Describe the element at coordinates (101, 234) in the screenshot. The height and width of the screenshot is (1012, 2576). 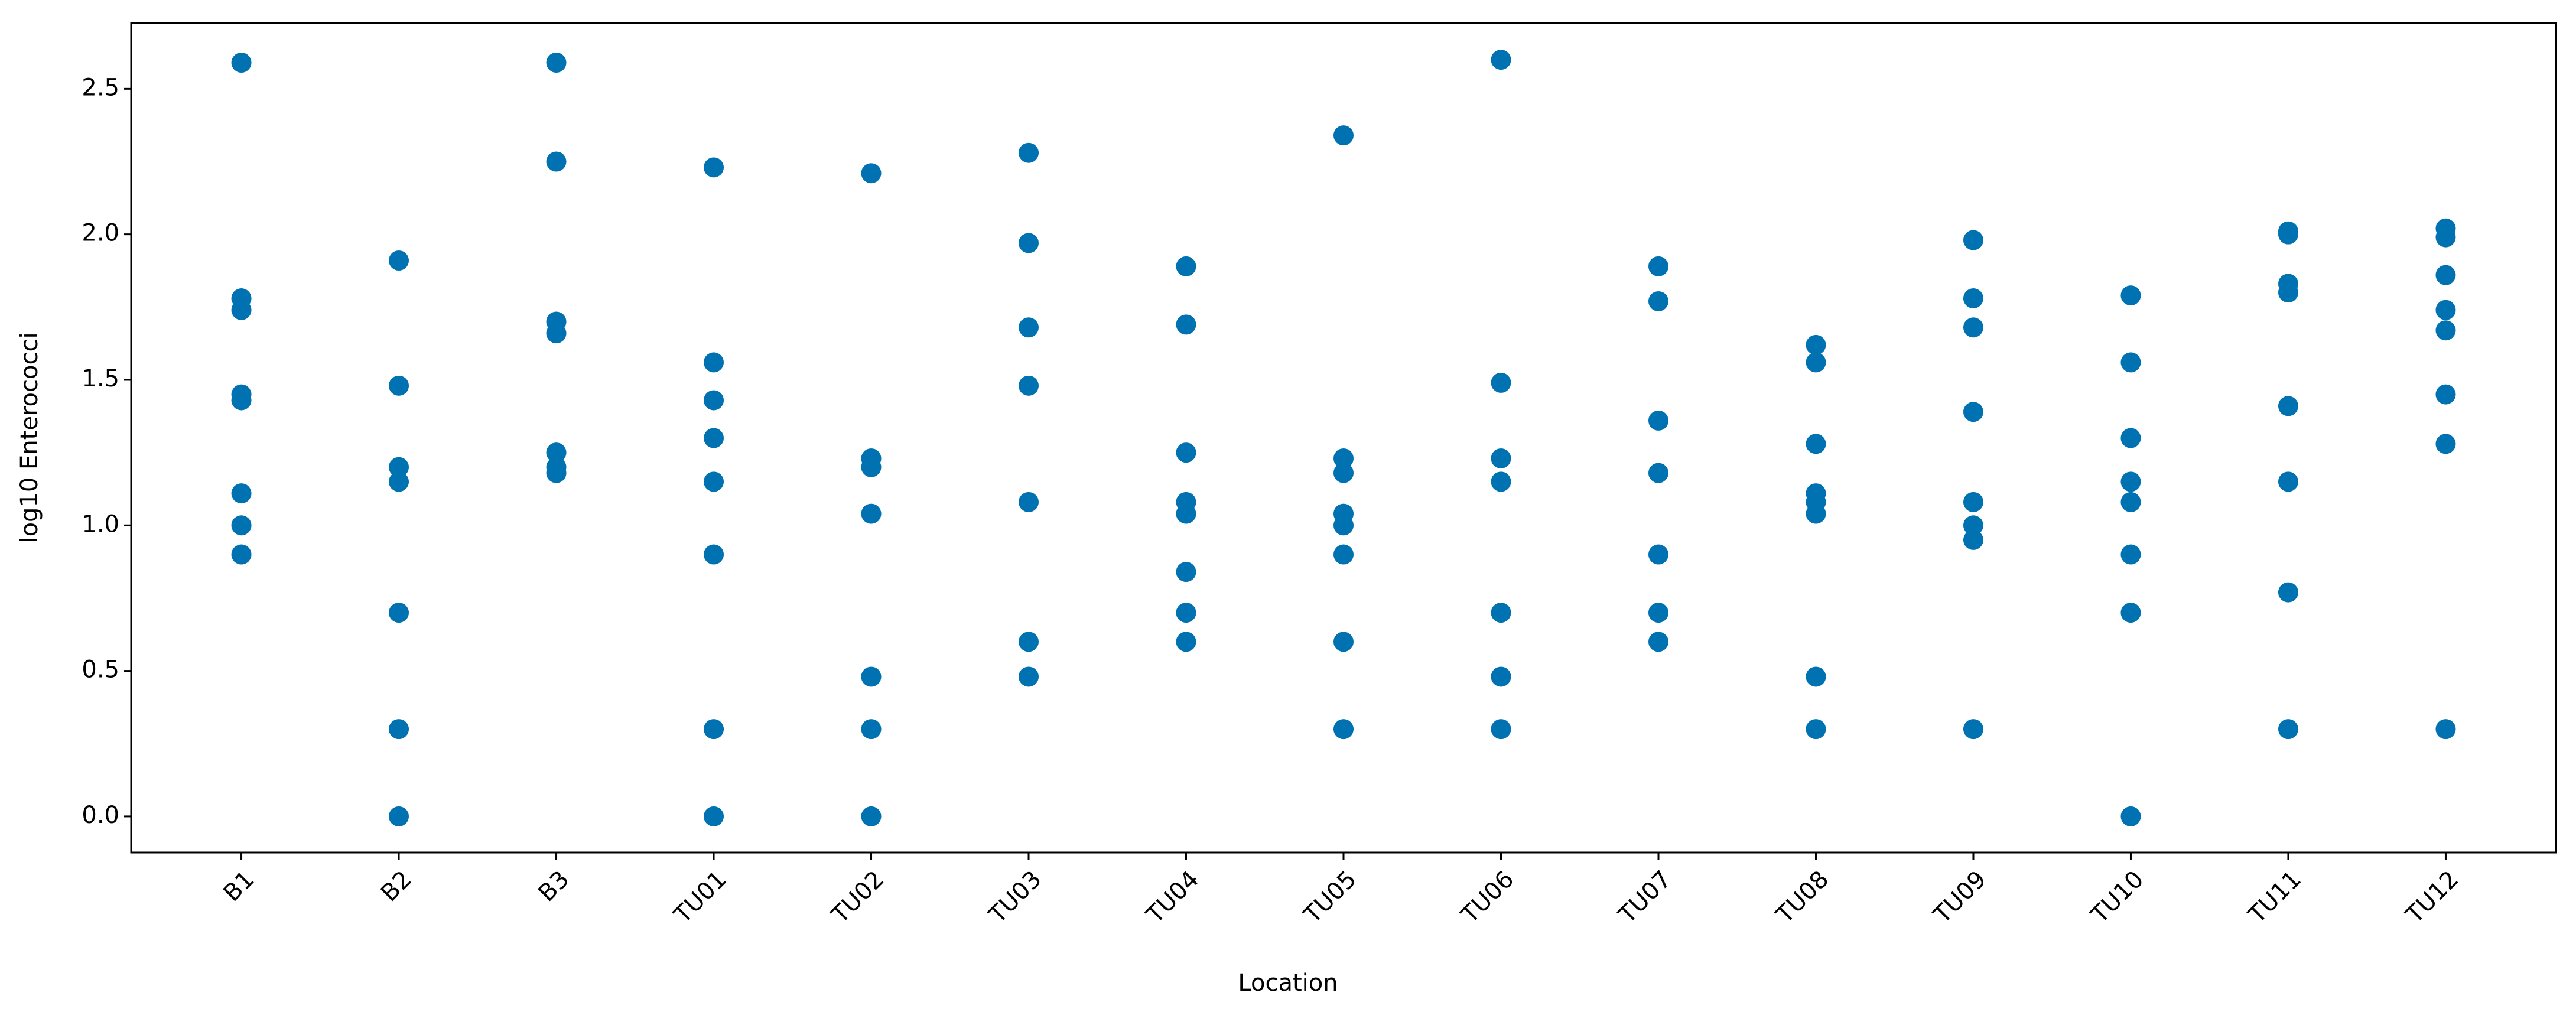
I see `y-tick-label: 2.0` at that location.